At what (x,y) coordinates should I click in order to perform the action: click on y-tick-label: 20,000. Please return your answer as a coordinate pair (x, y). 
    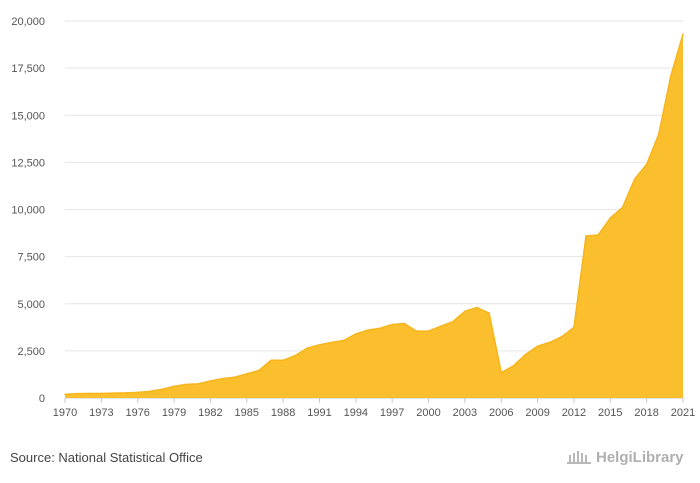
    Looking at the image, I should click on (28, 22).